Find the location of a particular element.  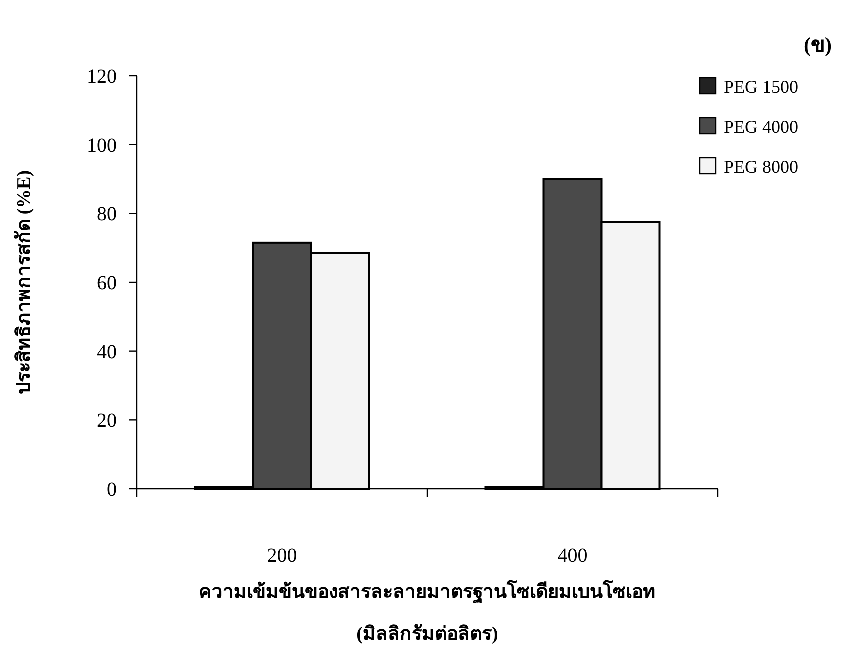

y-tick-label: 80 is located at coordinates (107, 215).